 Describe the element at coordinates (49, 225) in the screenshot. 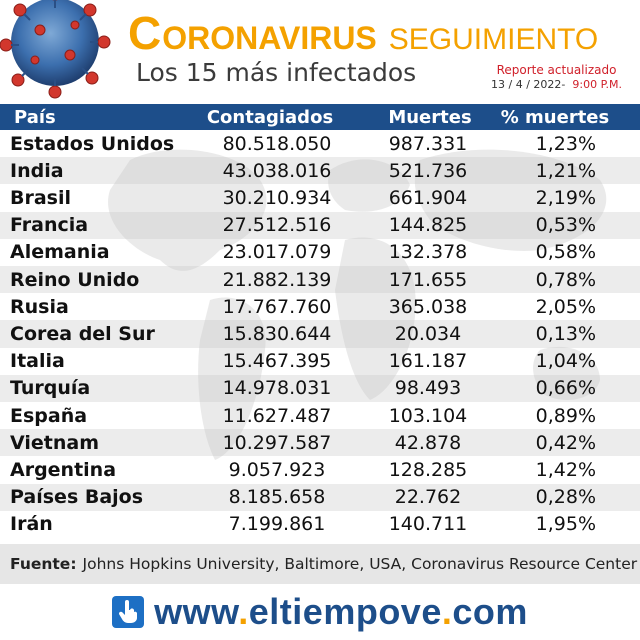

I see `country-cell: Francia` at that location.